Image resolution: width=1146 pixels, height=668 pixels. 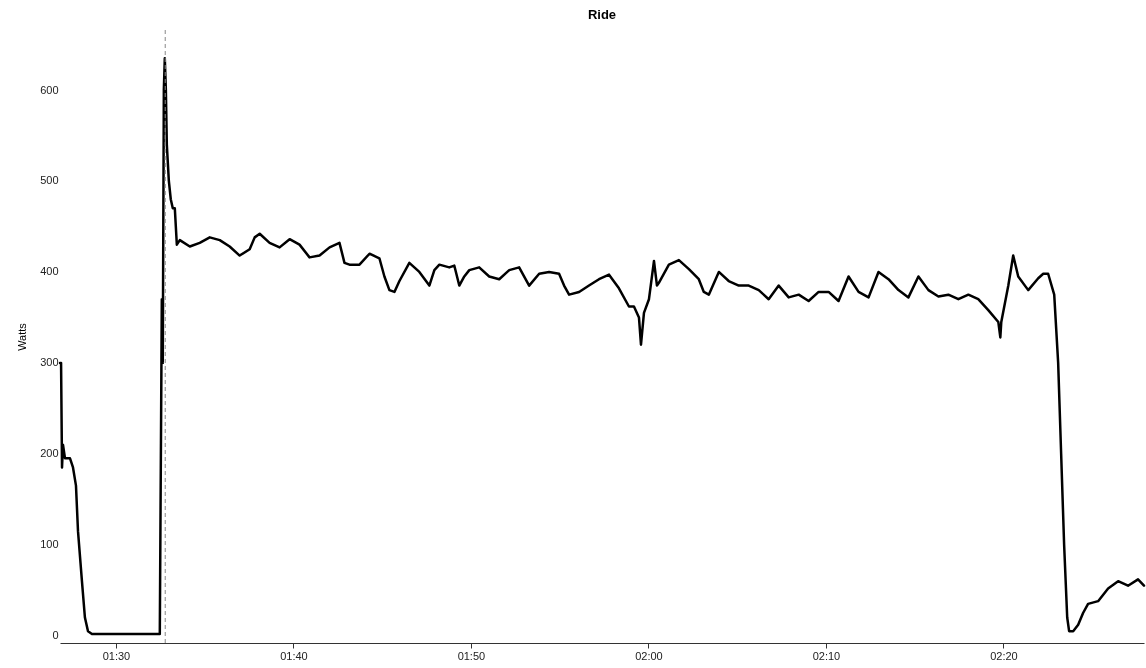 I want to click on y-tick-label: 600, so click(x=49, y=89).